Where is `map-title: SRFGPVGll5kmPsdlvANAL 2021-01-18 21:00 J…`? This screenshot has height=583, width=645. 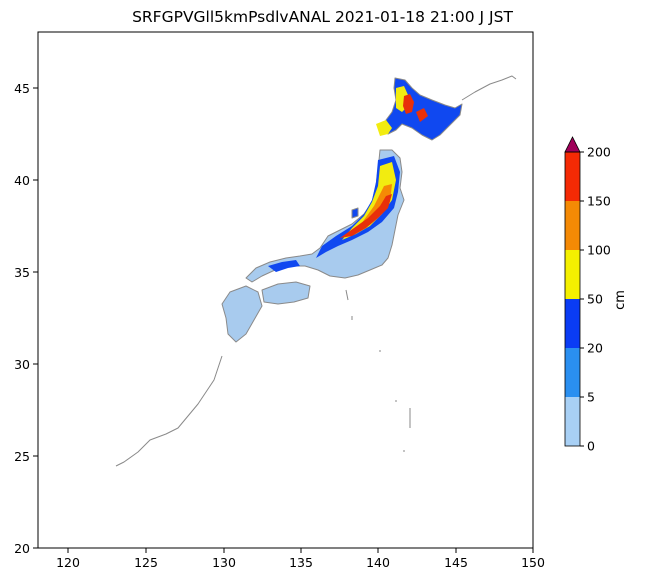 map-title: SRFGPVGll5kmPsdlvANAL 2021-01-18 21:00 J… is located at coordinates (322, 17).